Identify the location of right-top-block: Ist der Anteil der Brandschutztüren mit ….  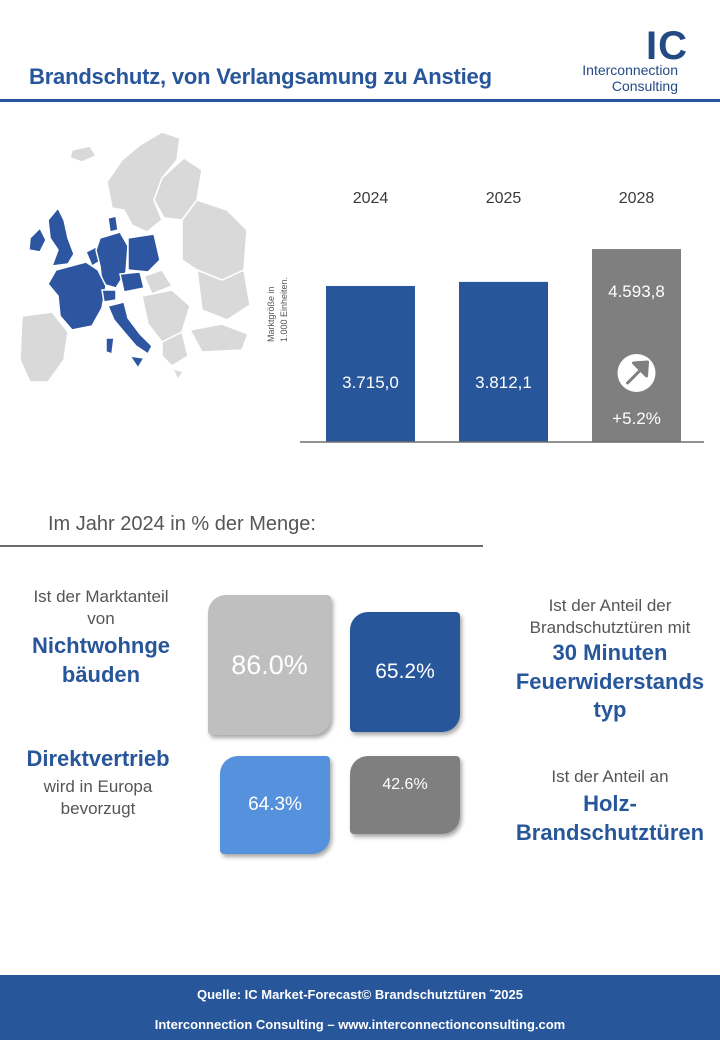
(610, 660).